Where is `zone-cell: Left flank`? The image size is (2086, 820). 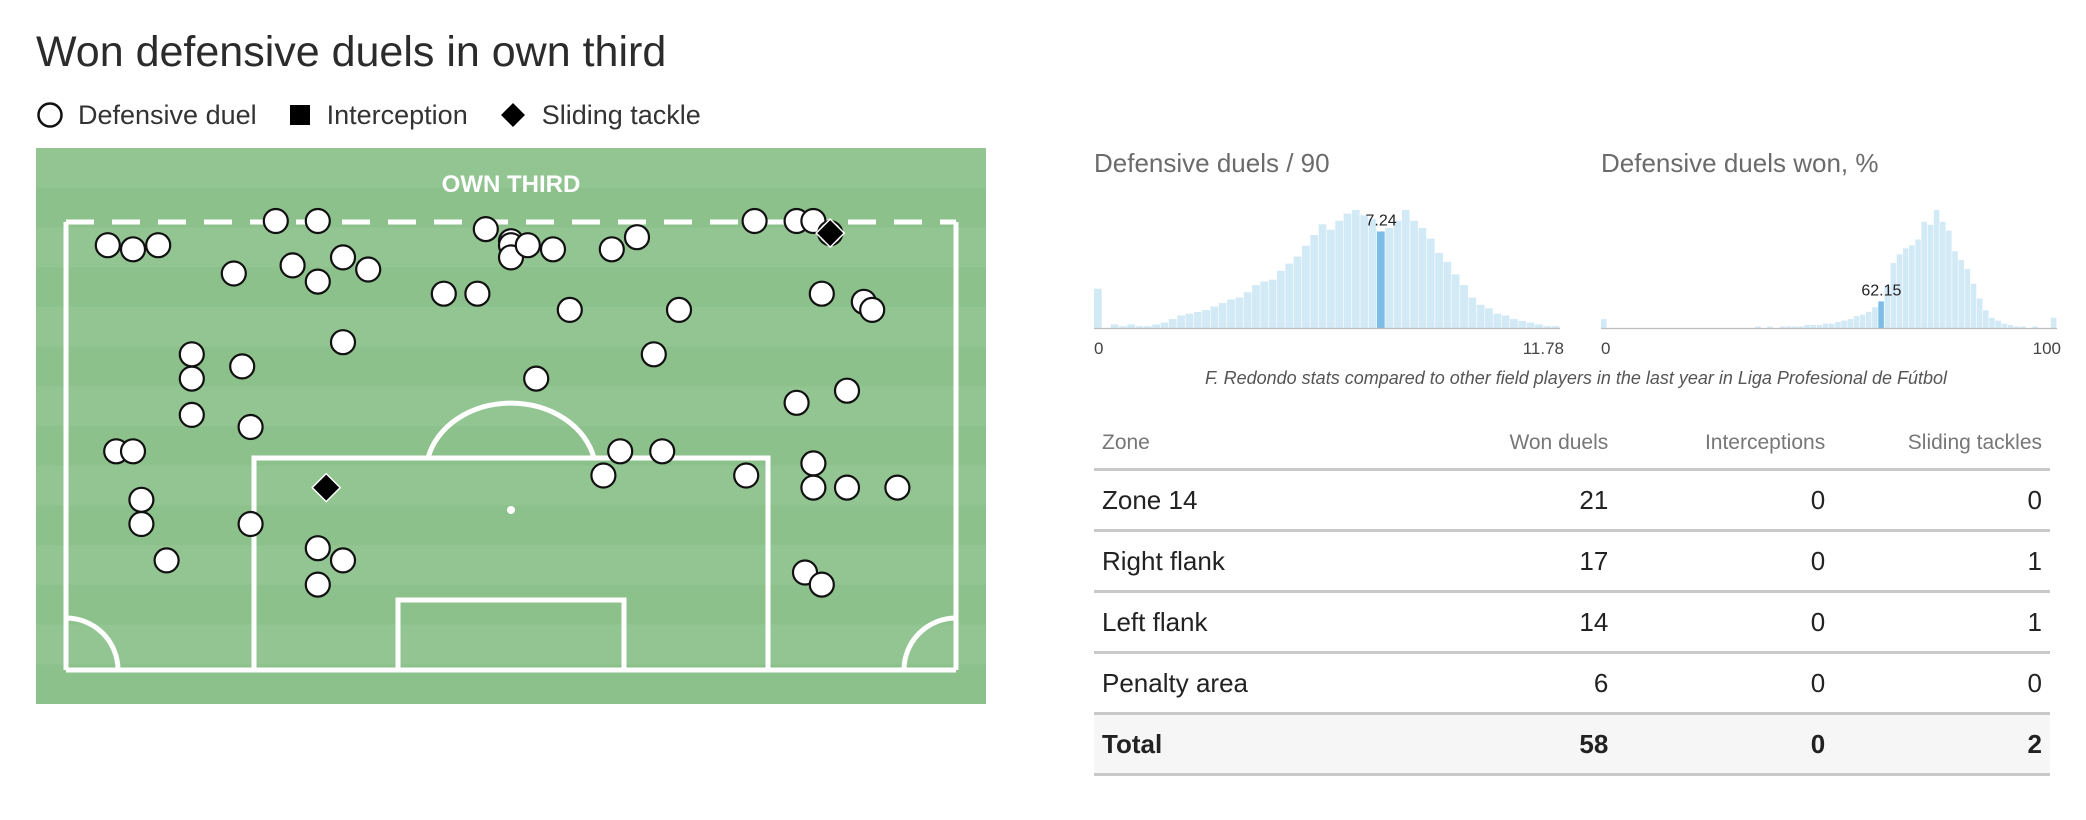 zone-cell: Left flank is located at coordinates (1255, 622).